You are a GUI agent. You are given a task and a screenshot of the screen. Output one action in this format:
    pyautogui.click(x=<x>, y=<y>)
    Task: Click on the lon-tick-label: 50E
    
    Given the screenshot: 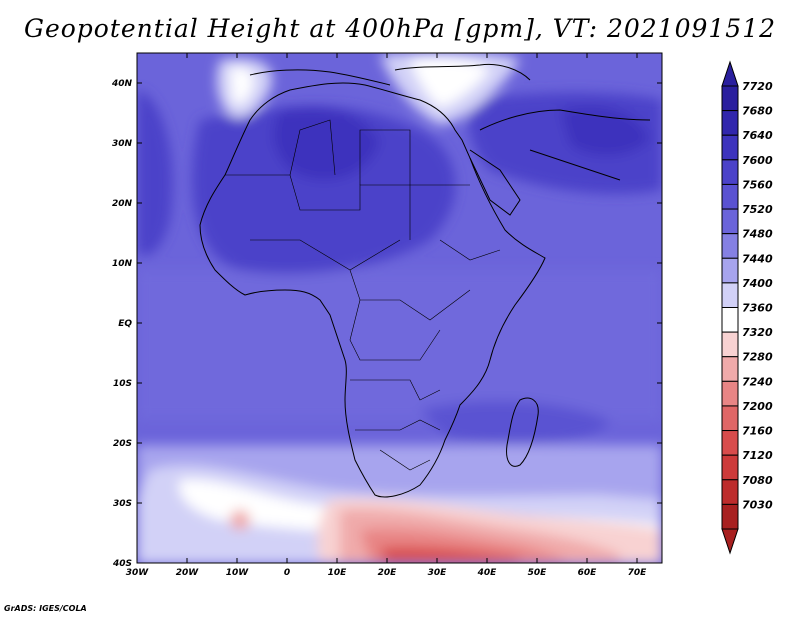 What is the action you would take?
    pyautogui.click(x=538, y=573)
    